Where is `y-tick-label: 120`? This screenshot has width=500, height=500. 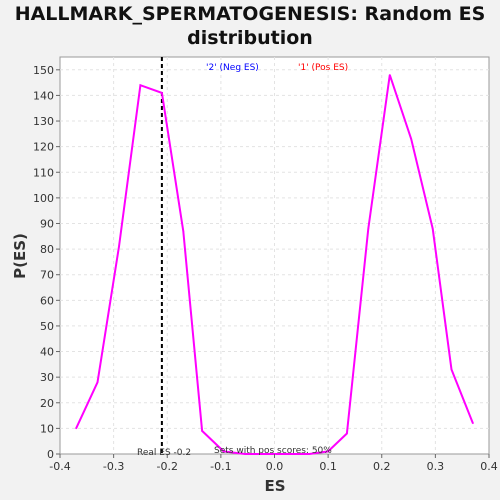
y-tick-label: 120 is located at coordinates (43, 147).